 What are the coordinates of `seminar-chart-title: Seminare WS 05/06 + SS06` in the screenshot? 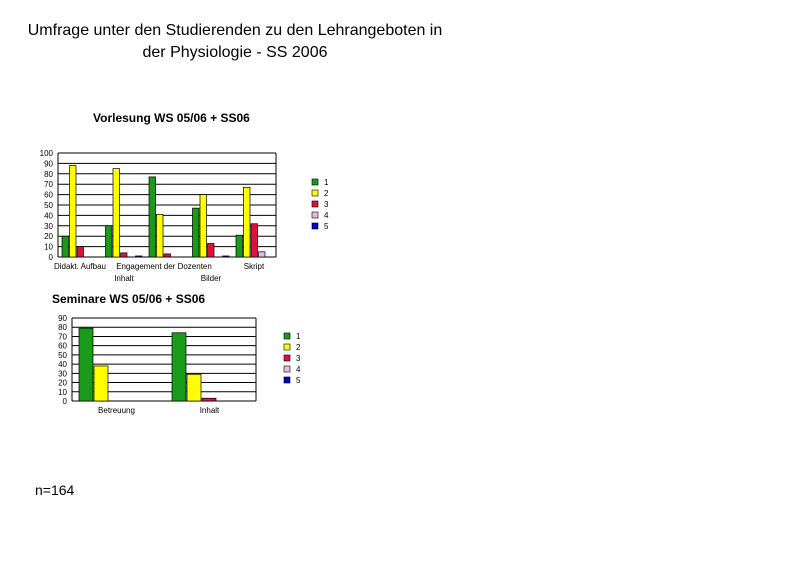 It's located at (129, 299).